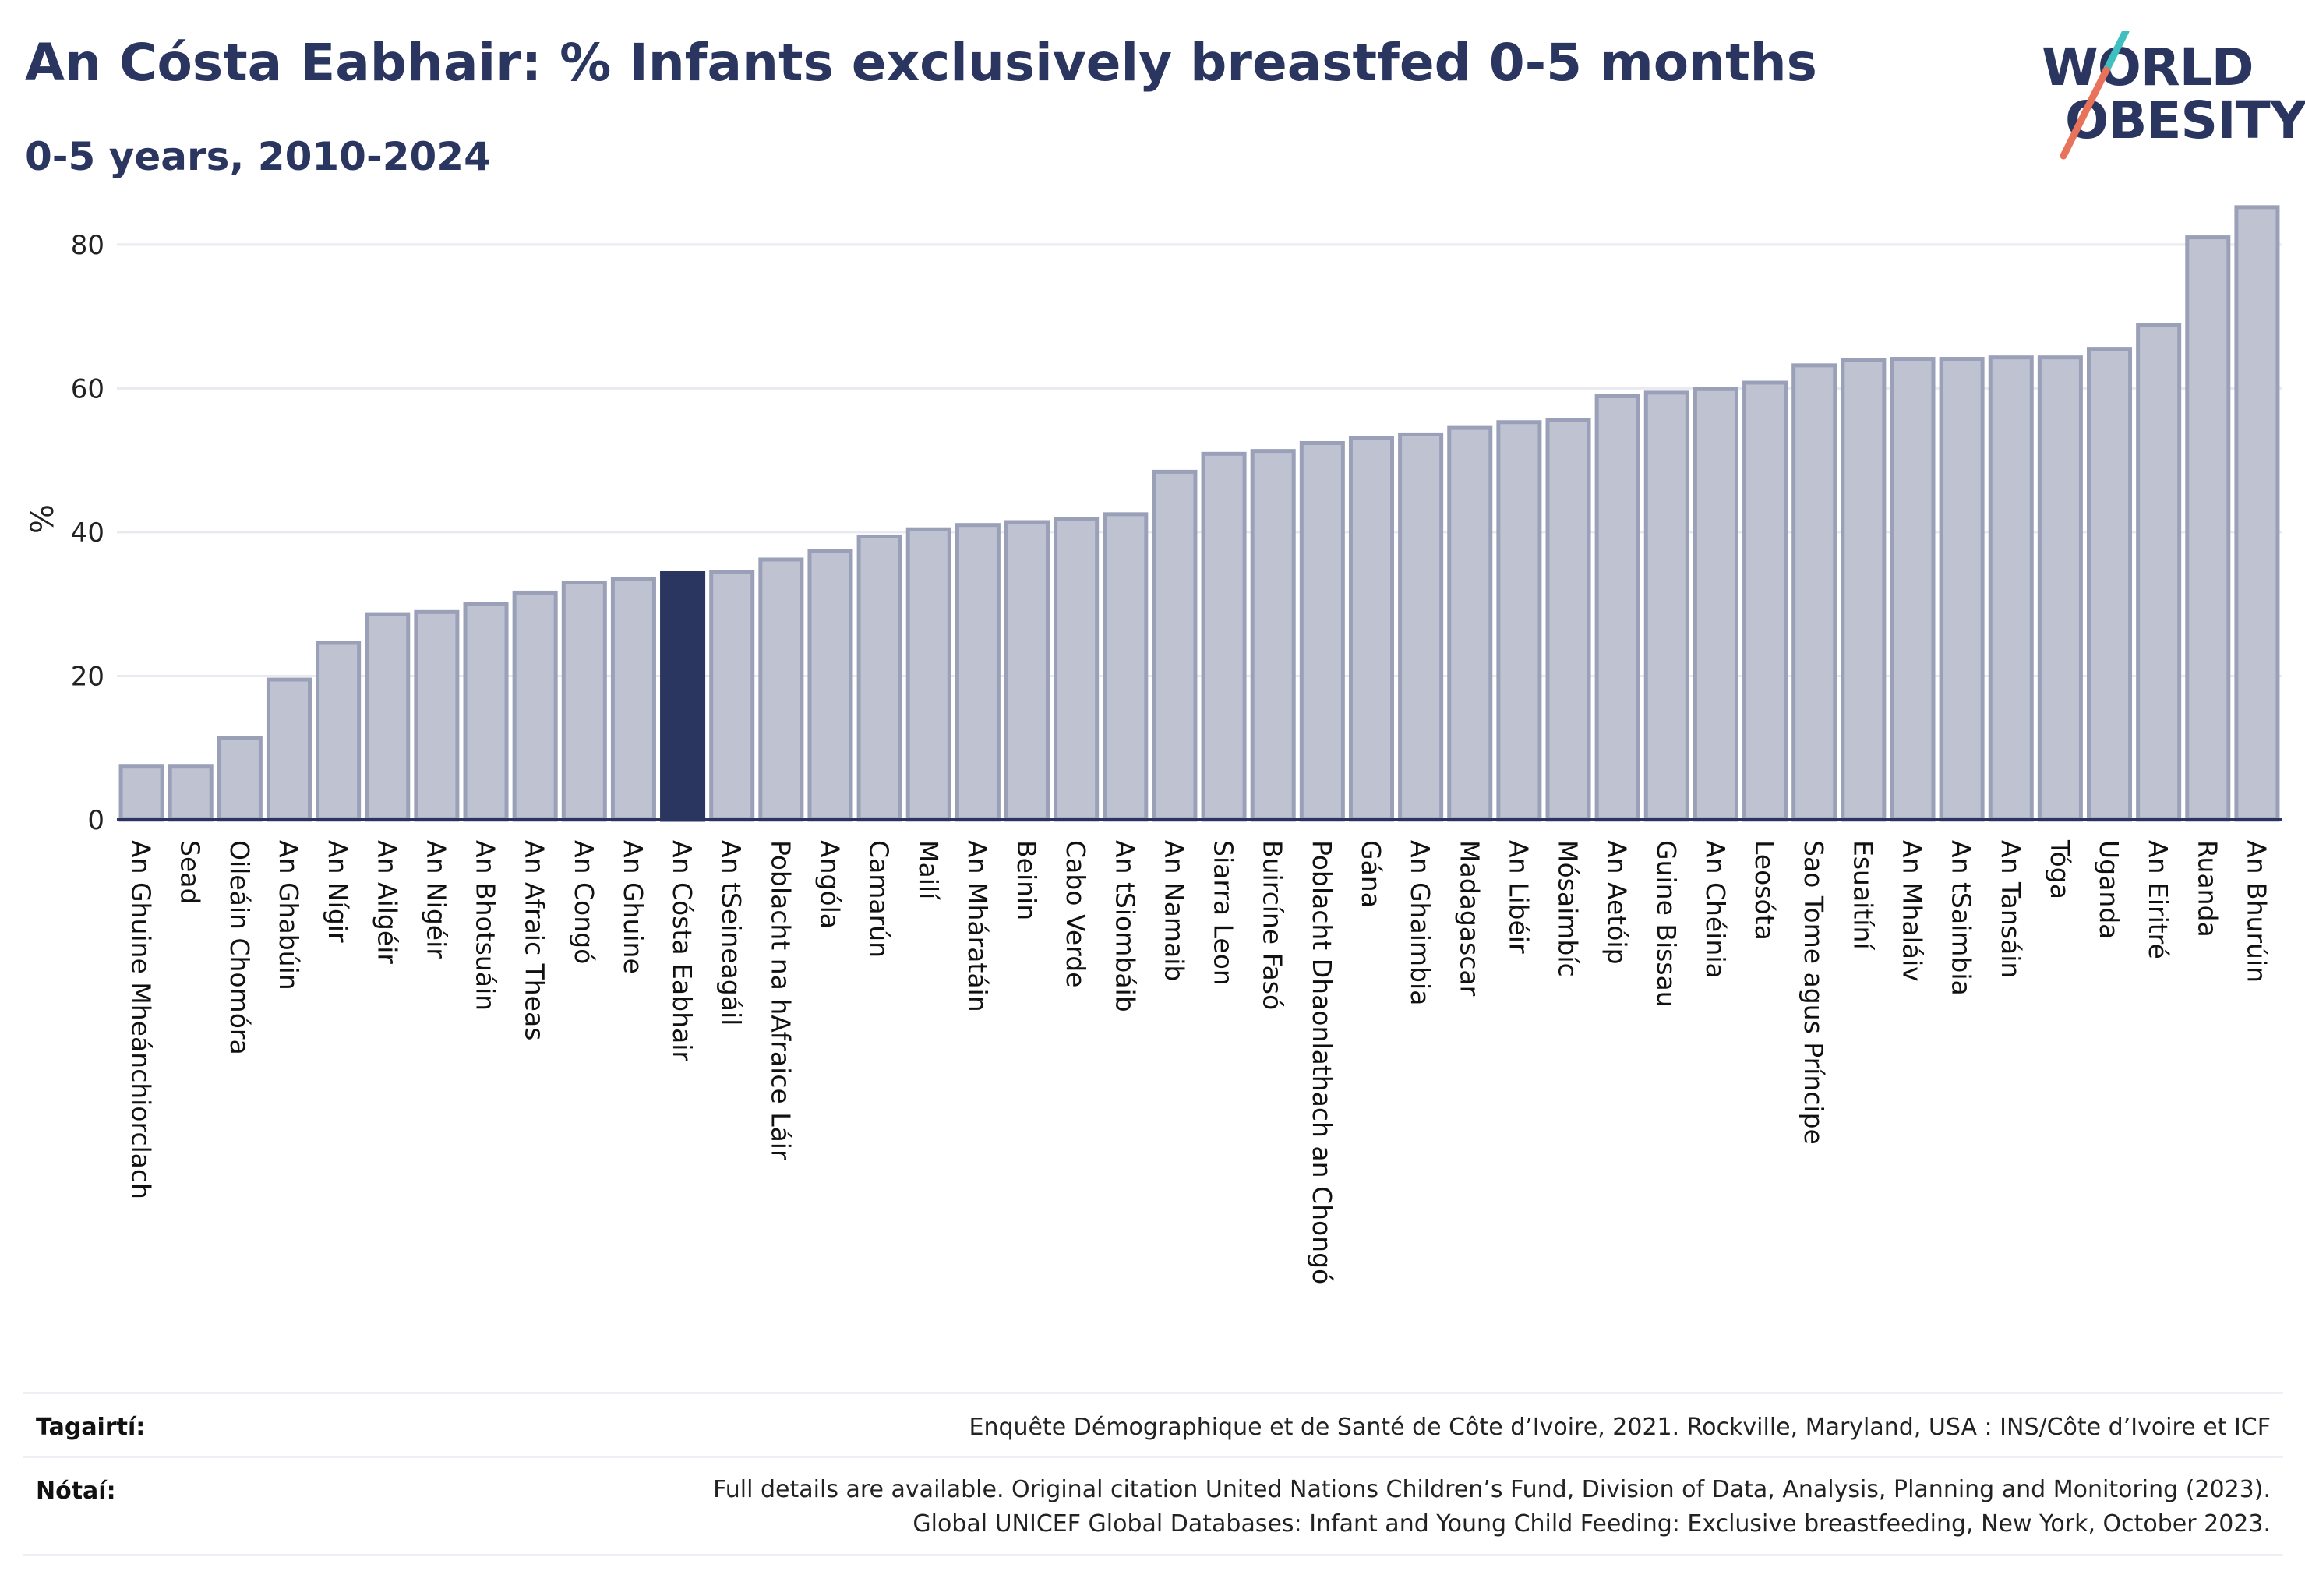  What do you see at coordinates (879, 899) in the screenshot?
I see `x-tick-label: Camarún` at bounding box center [879, 899].